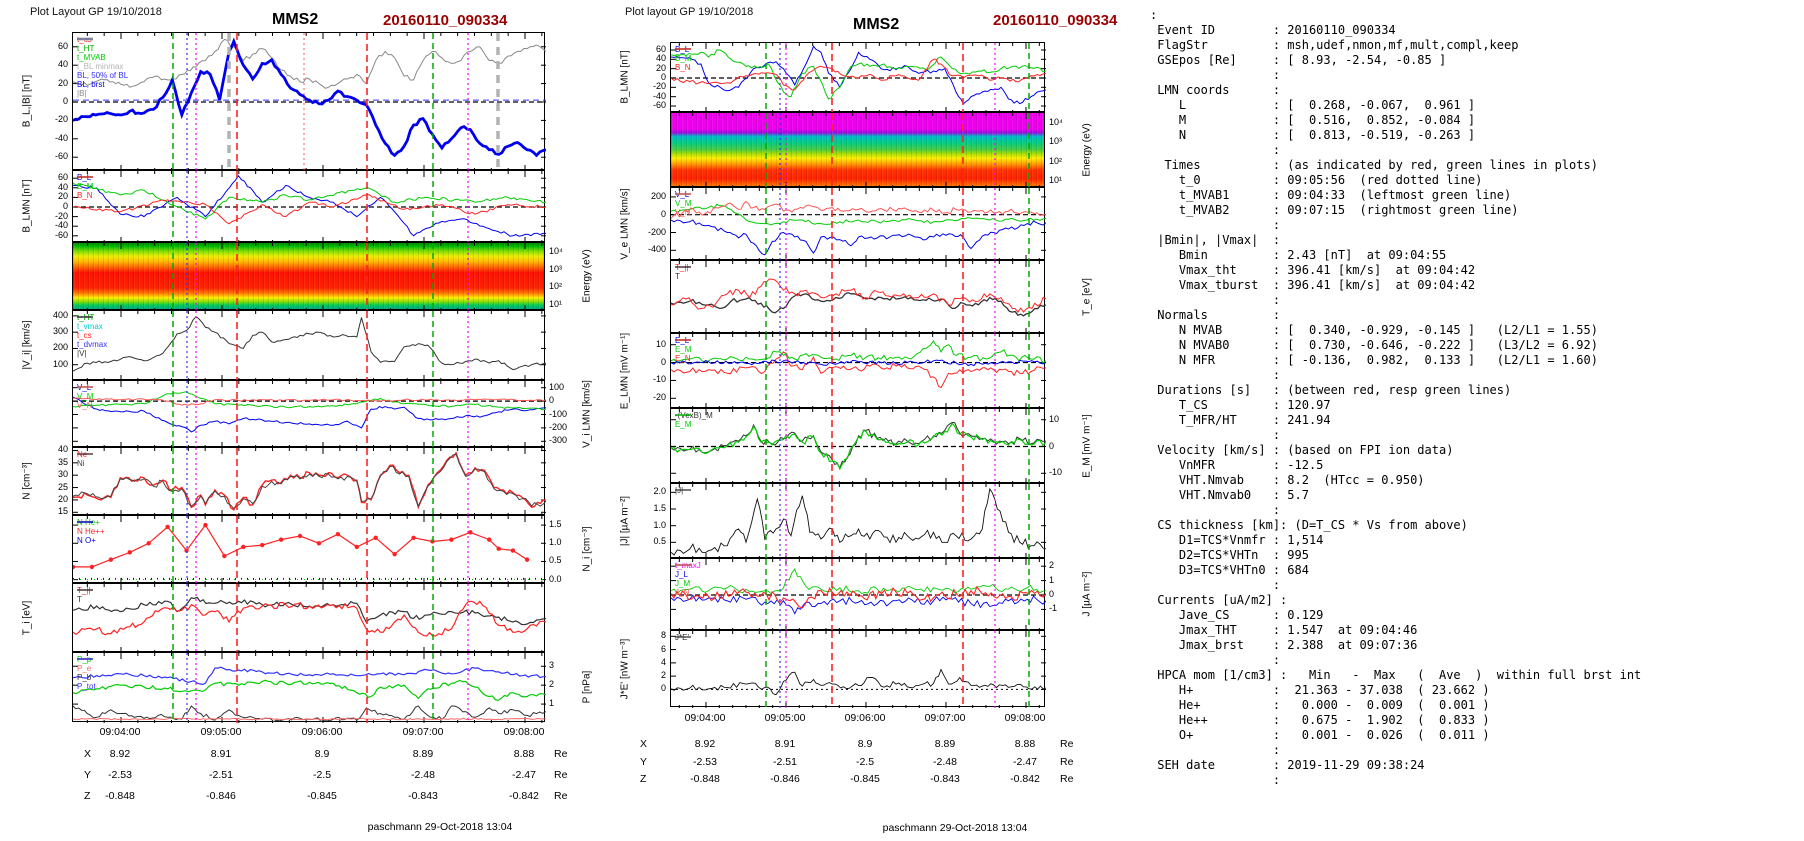 The image size is (1804, 841). What do you see at coordinates (60, 314) in the screenshot?
I see `y-tick-label: 400` at bounding box center [60, 314].